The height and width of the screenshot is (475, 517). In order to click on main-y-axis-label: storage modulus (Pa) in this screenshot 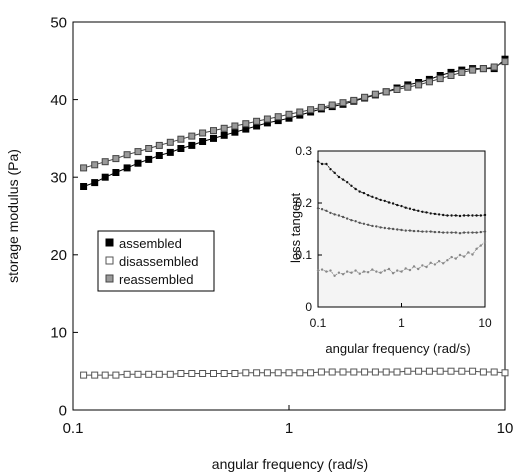, I will do `click(13, 216)`.